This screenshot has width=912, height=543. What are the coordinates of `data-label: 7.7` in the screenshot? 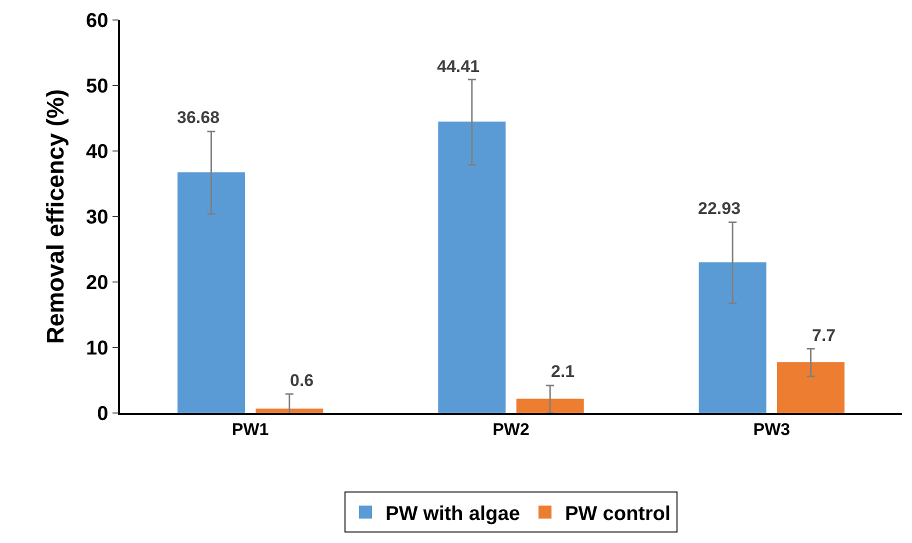 It's located at (824, 335).